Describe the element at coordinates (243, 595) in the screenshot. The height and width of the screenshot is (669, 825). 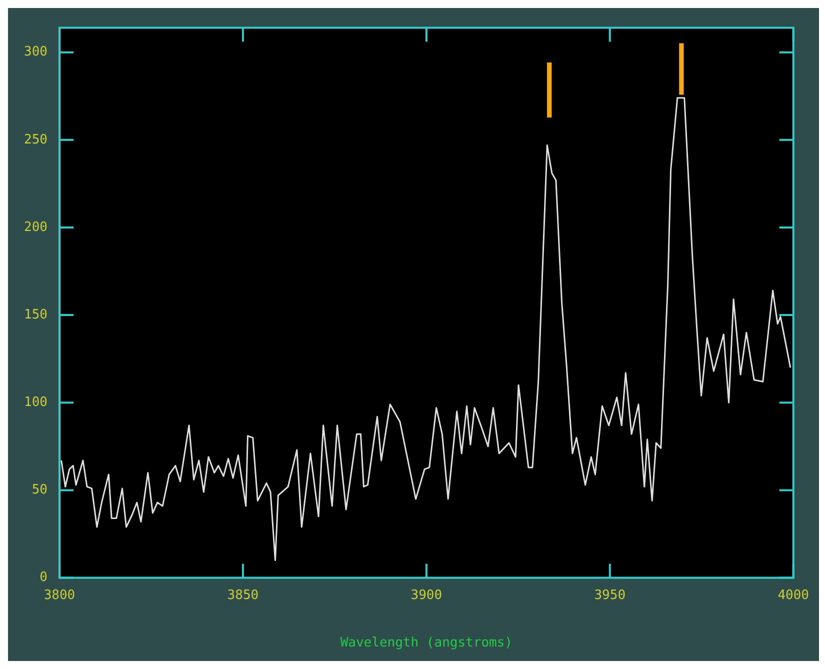
I see `x-tick-label: 3850` at that location.